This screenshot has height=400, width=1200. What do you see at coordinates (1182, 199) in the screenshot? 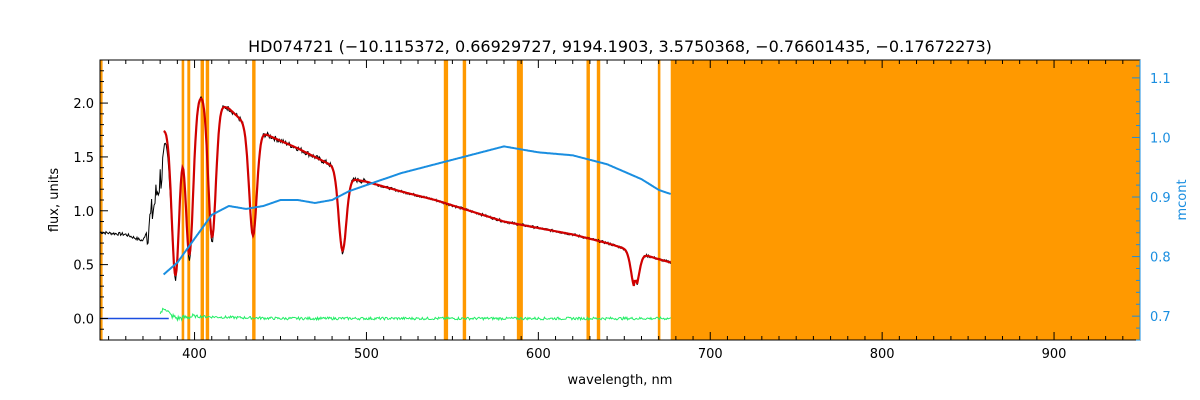
I see `y-axis-right-label: mcont` at bounding box center [1182, 199].